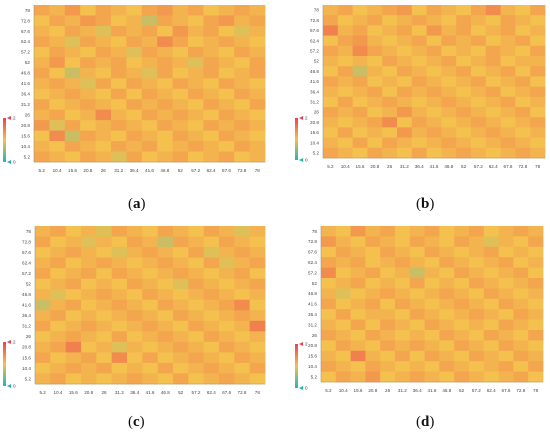 The width and height of the screenshot is (550, 437). I want to click on colorbar-max-label: 2, so click(14, 342).